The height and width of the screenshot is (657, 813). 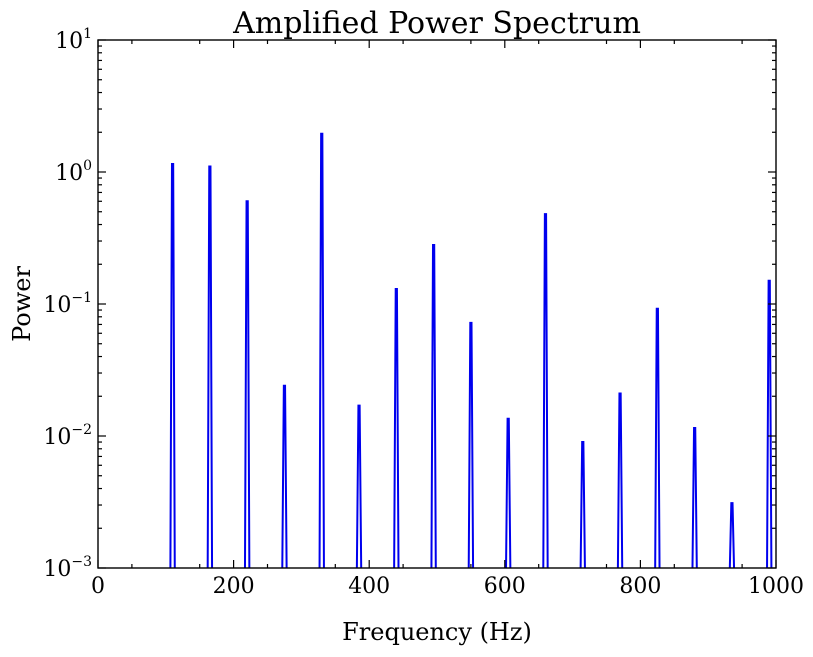 What do you see at coordinates (234, 586) in the screenshot?
I see `x-tick-label-1: 200` at bounding box center [234, 586].